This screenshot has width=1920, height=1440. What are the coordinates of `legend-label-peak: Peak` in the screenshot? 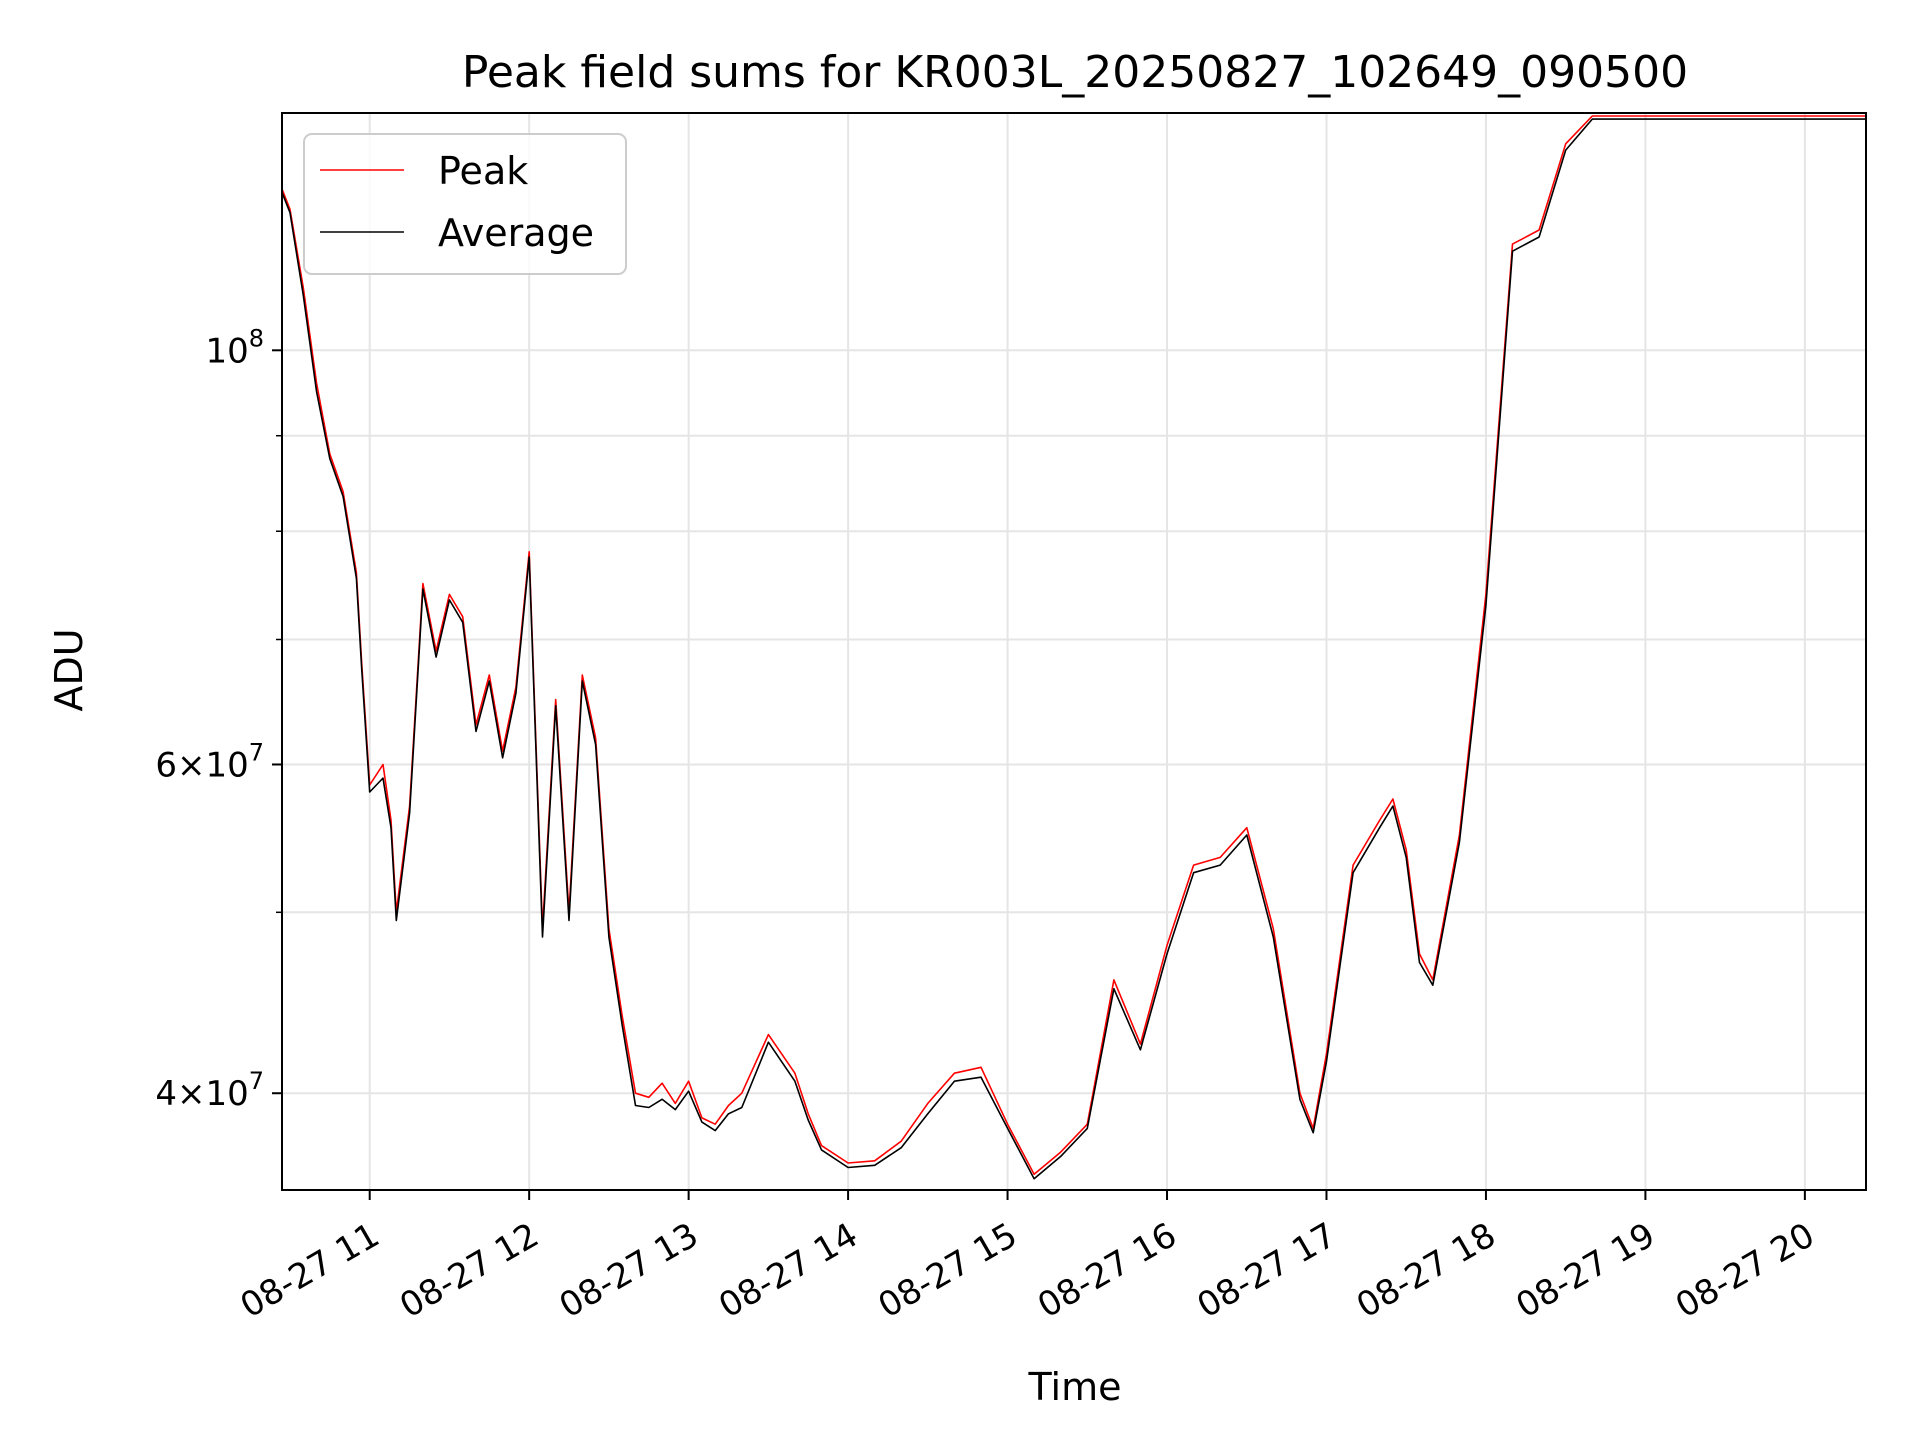 It's located at (483, 171).